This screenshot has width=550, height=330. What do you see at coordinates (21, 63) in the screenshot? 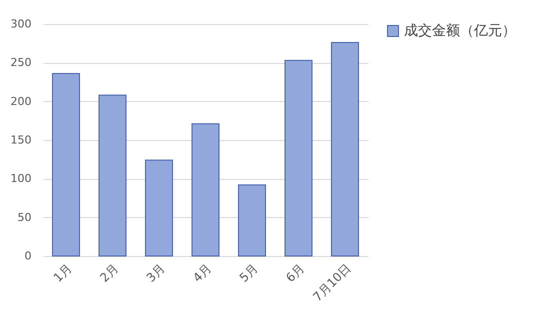
I see `y-tick-label: 250` at bounding box center [21, 63].